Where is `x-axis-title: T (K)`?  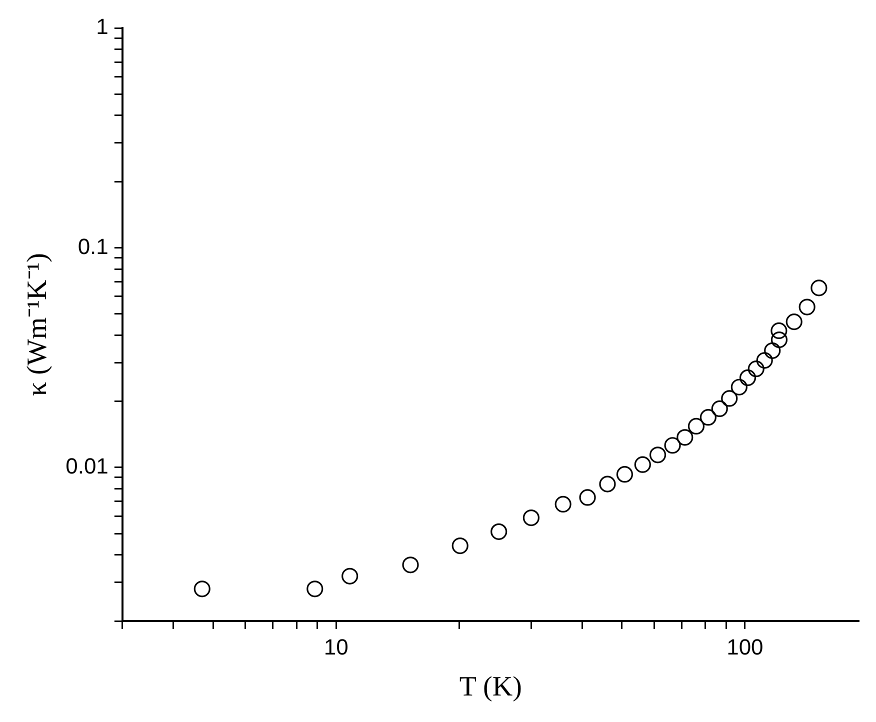
x-axis-title: T (K) is located at coordinates (490, 687).